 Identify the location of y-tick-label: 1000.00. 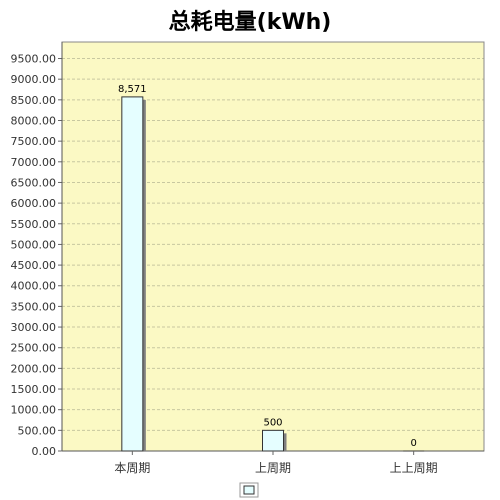
(34, 410).